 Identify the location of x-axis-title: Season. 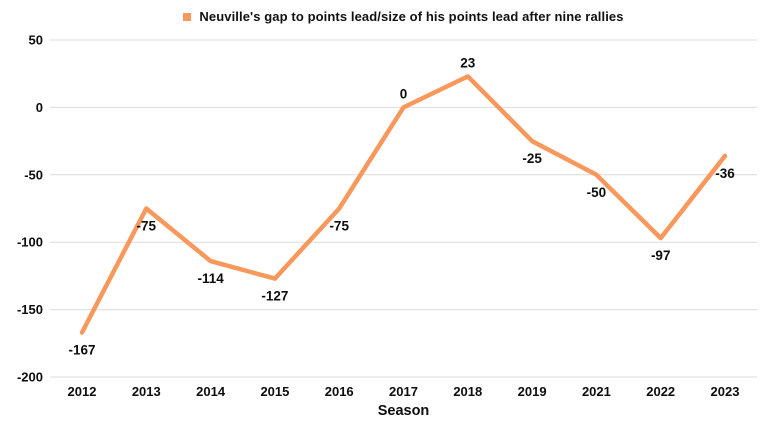
(403, 411).